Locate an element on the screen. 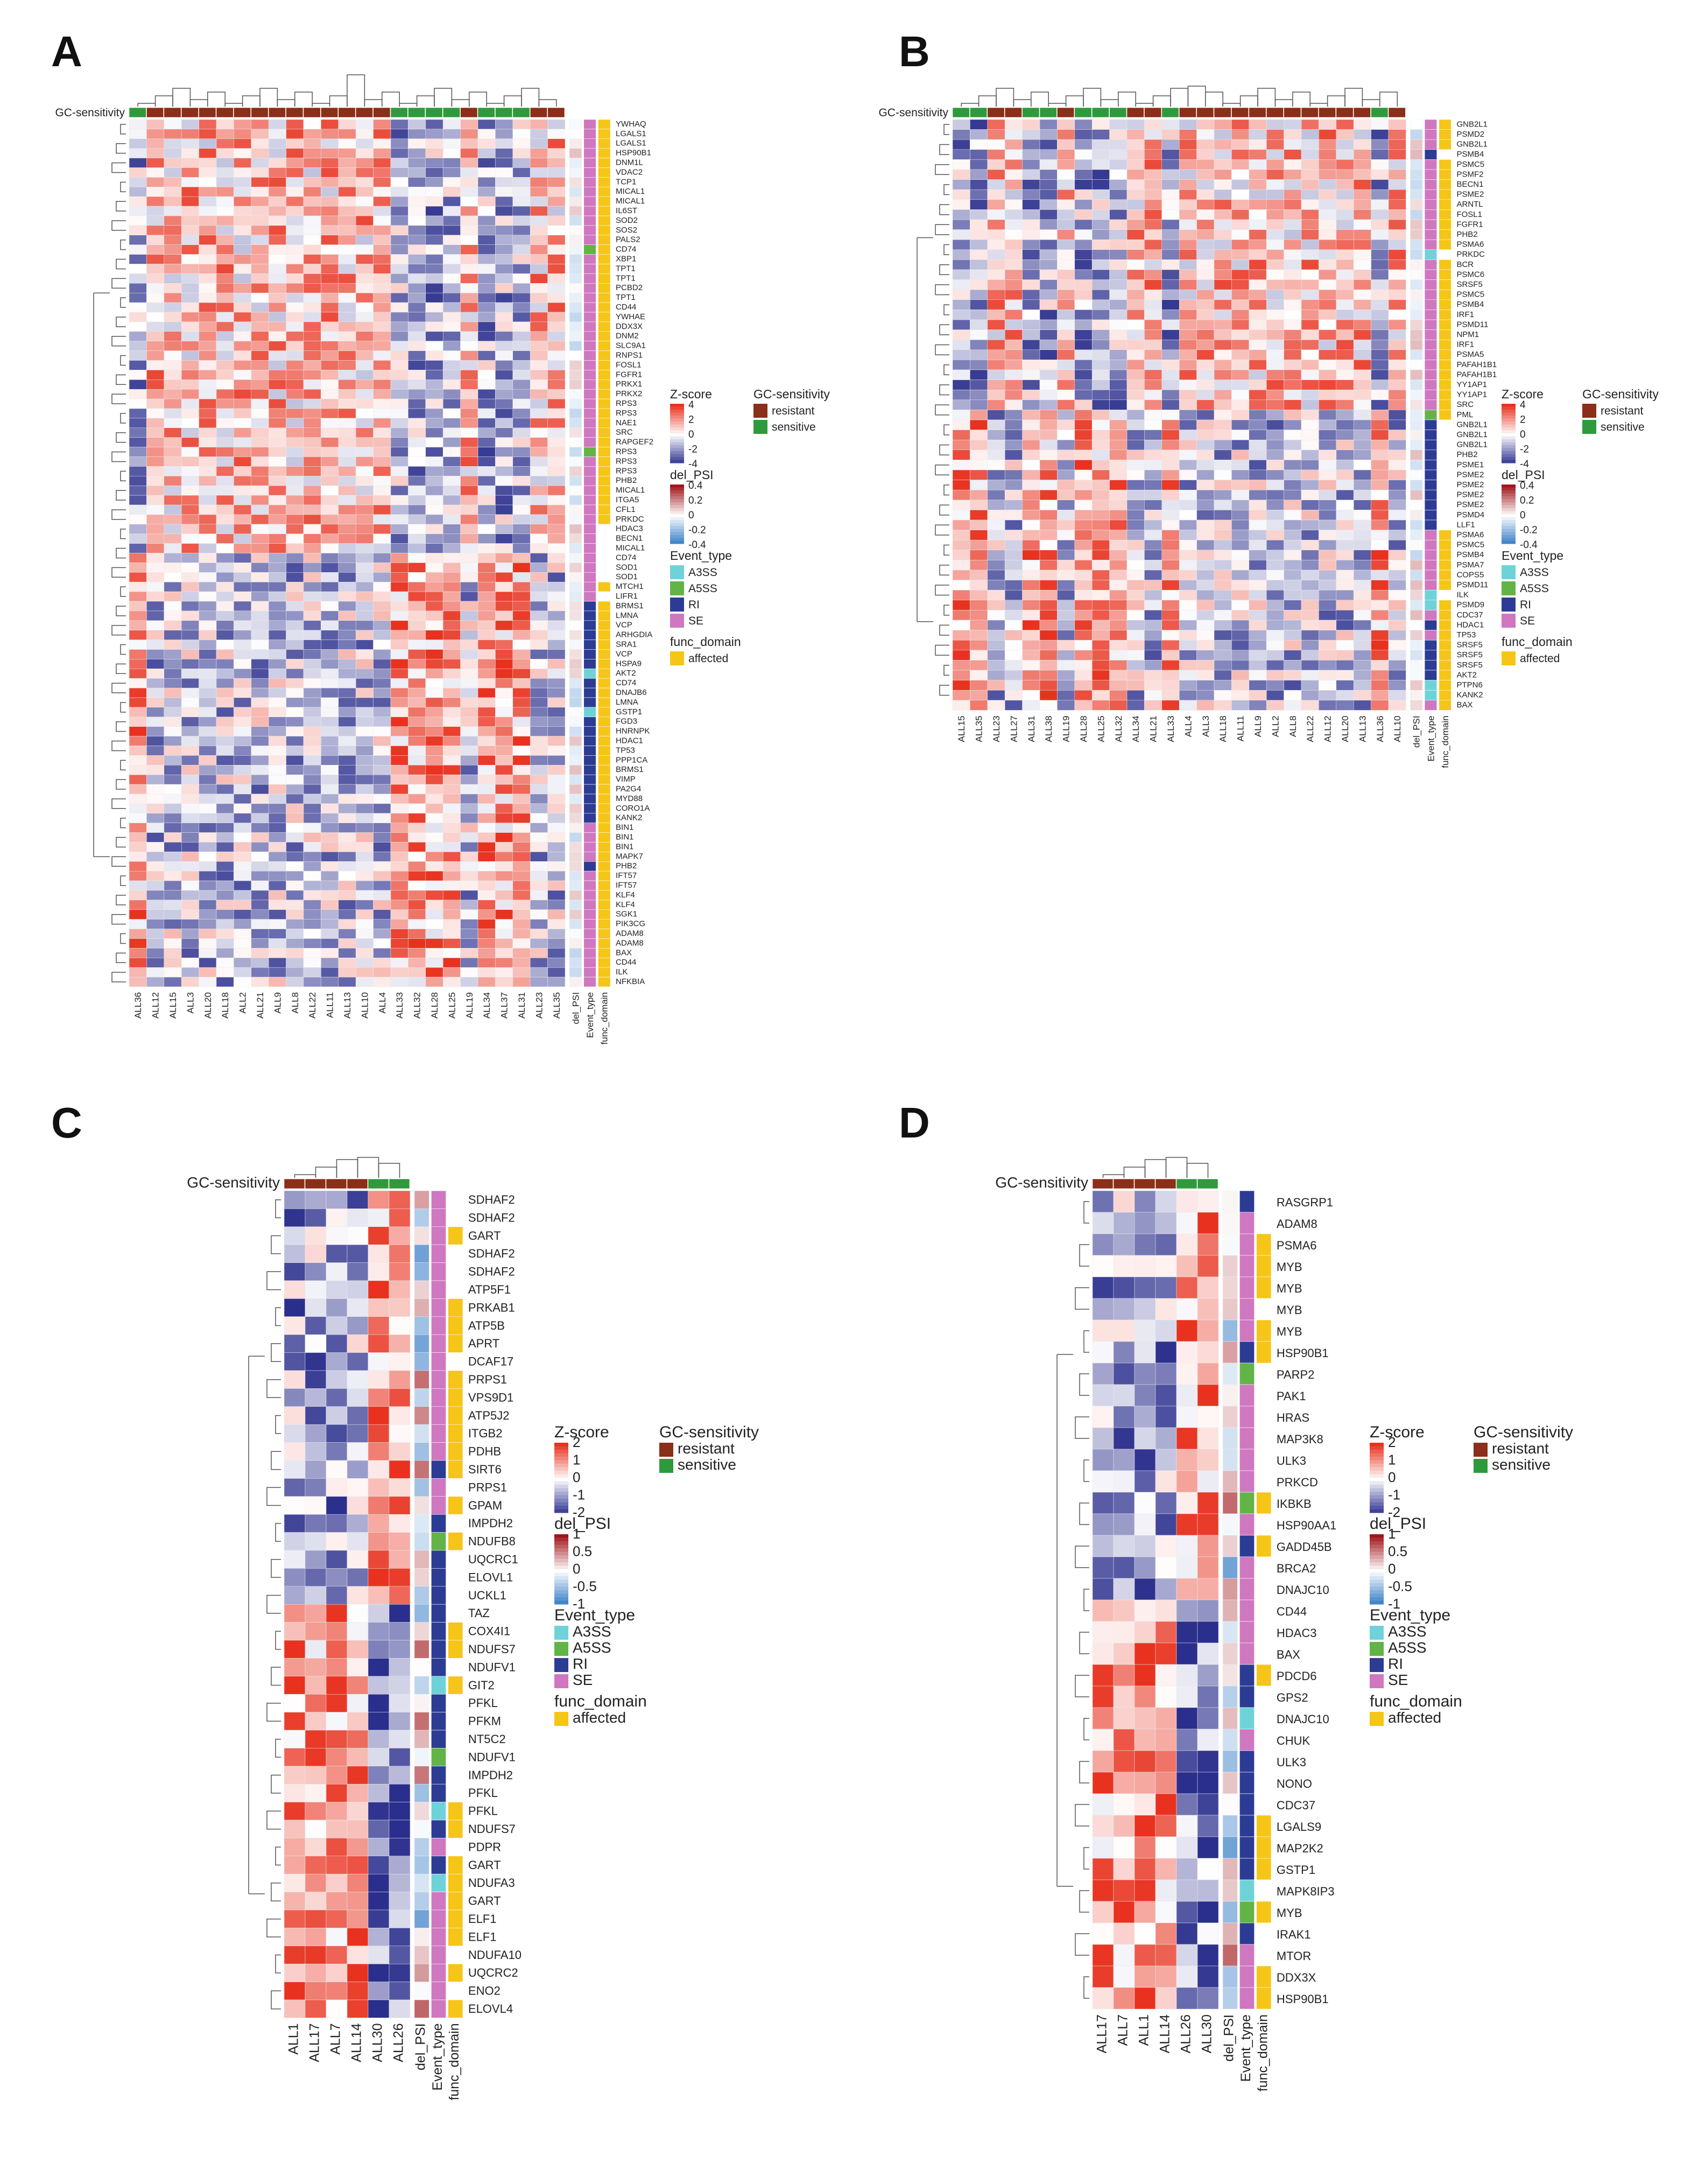 This screenshot has width=1691, height=2184. gc-cell is located at coordinates (336, 1183).